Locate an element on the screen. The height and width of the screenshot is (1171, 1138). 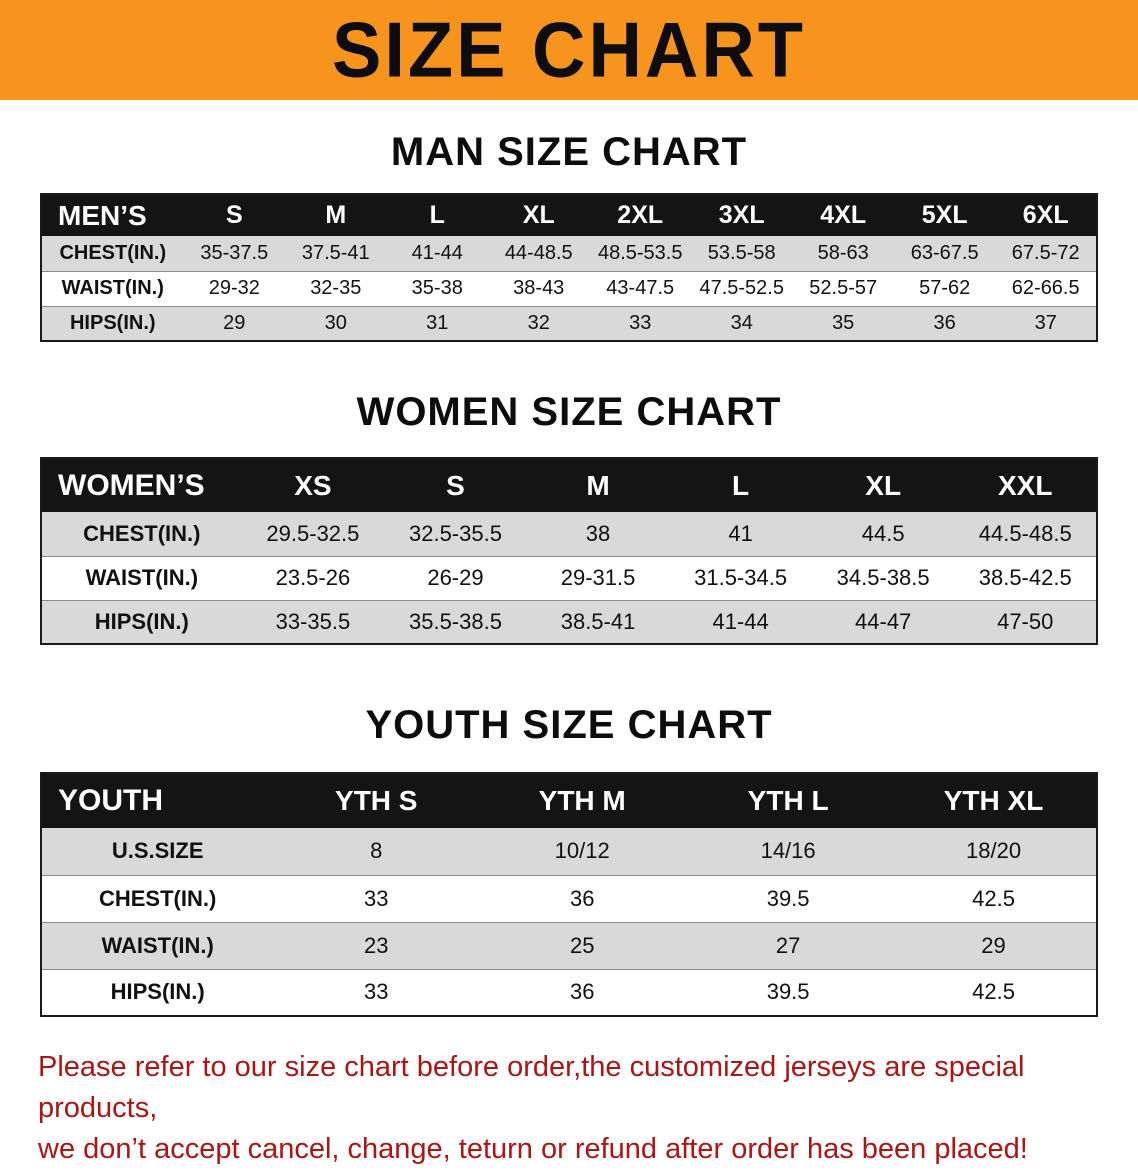
value-cell: 37 is located at coordinates (1046, 324).